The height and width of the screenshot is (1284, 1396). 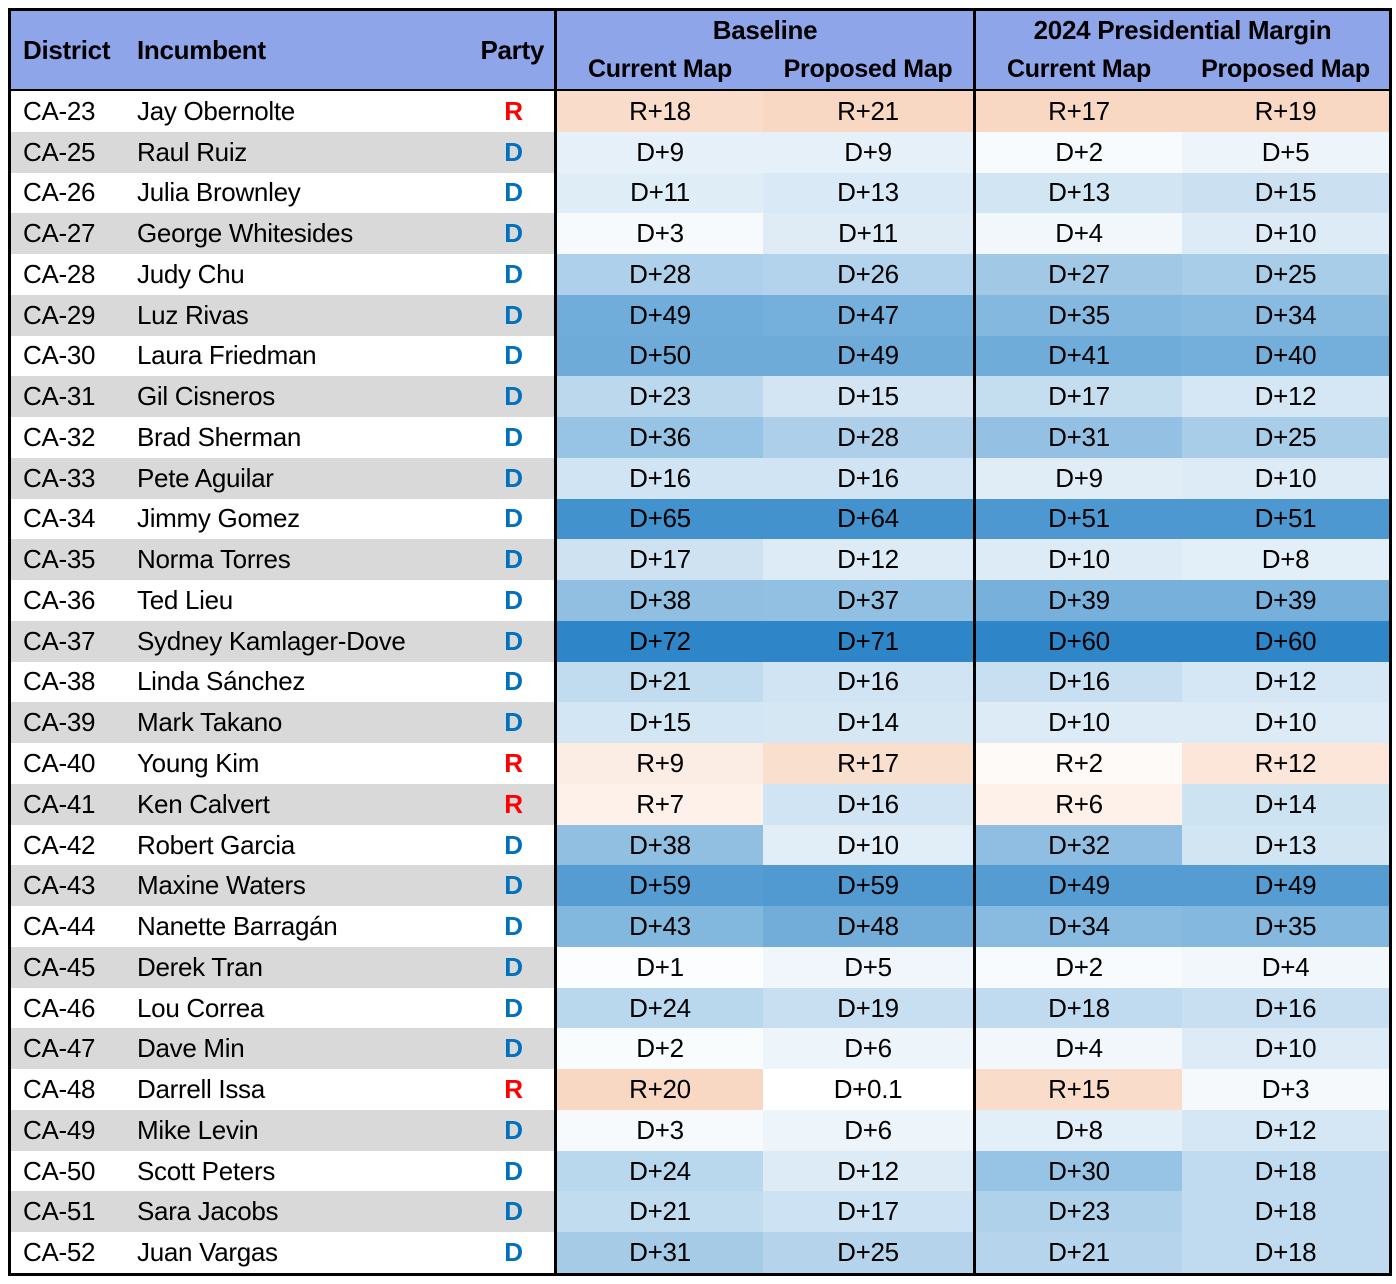 What do you see at coordinates (868, 1130) in the screenshot?
I see `cell-margin: D+6` at bounding box center [868, 1130].